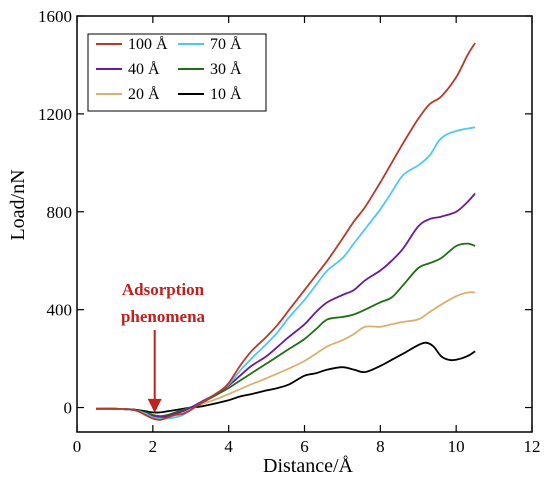 The image size is (550, 480). Describe the element at coordinates (60, 212) in the screenshot. I see `y-tick-label: 800` at that location.